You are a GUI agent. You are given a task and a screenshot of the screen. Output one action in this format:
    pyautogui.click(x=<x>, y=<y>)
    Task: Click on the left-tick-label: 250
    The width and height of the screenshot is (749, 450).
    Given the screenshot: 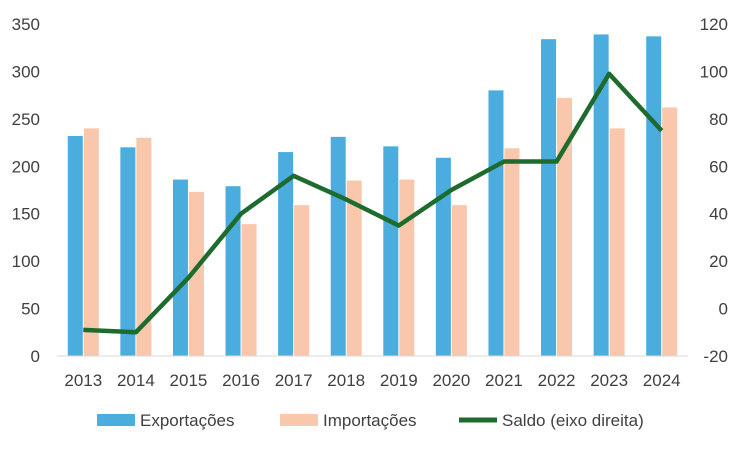 What is the action you would take?
    pyautogui.click(x=26, y=119)
    